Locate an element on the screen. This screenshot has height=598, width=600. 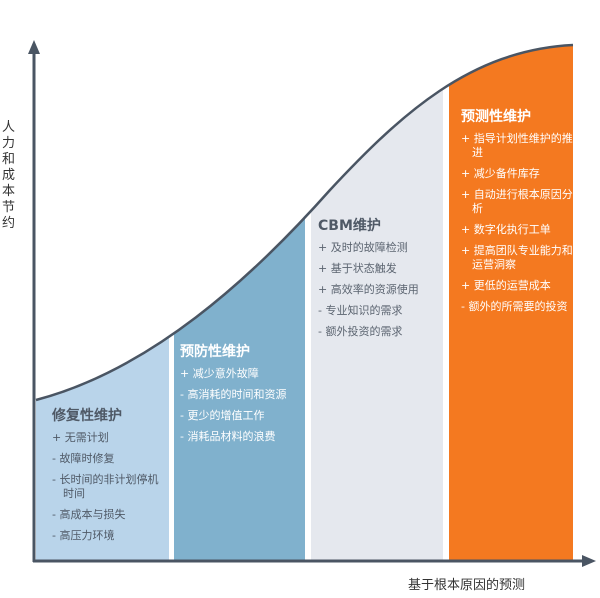
list-item: - 专业知识的需求 is located at coordinates (360, 310).